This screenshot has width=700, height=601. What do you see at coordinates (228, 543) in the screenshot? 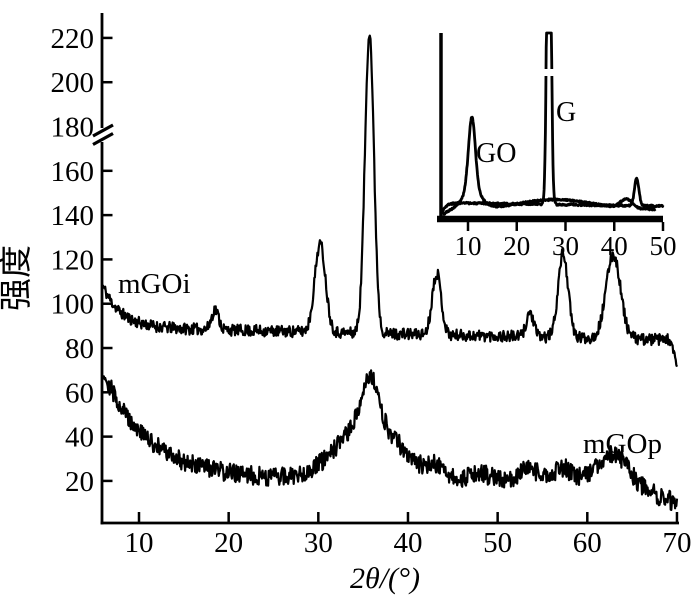
I see `x-tick-label: 20` at bounding box center [228, 543].